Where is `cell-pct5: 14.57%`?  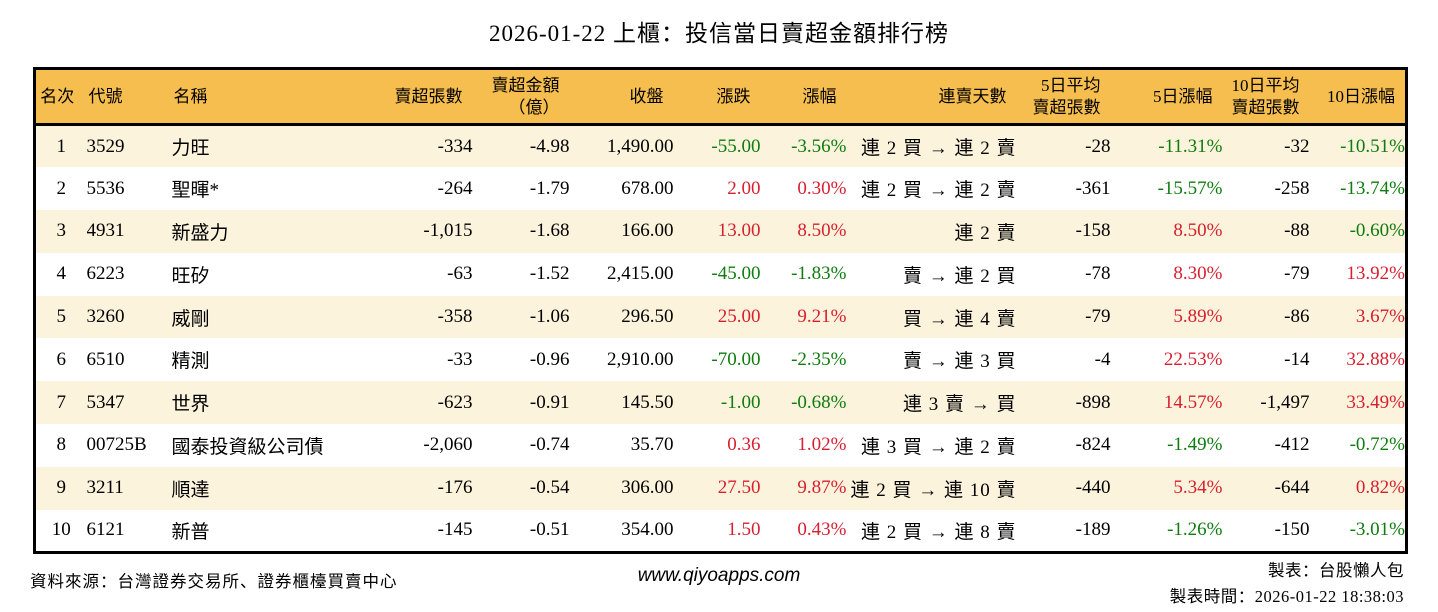
cell-pct5: 14.57% is located at coordinates (1193, 402).